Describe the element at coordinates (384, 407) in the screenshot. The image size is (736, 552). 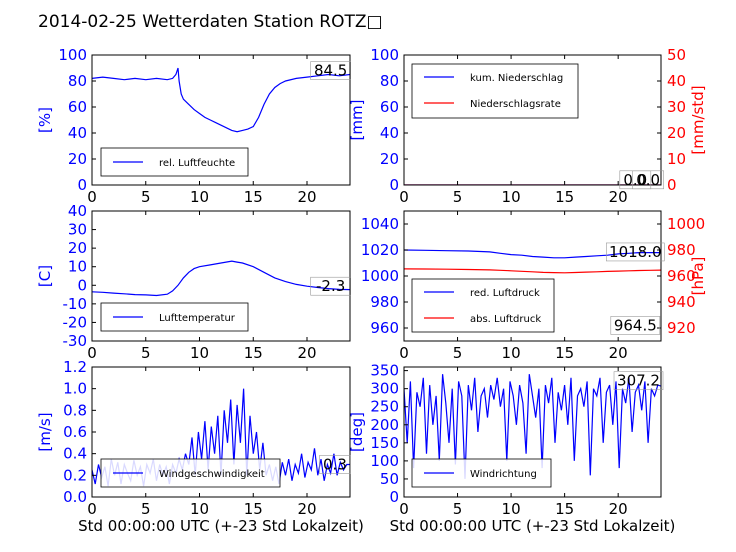
I see `y-tick-label: 250` at that location.